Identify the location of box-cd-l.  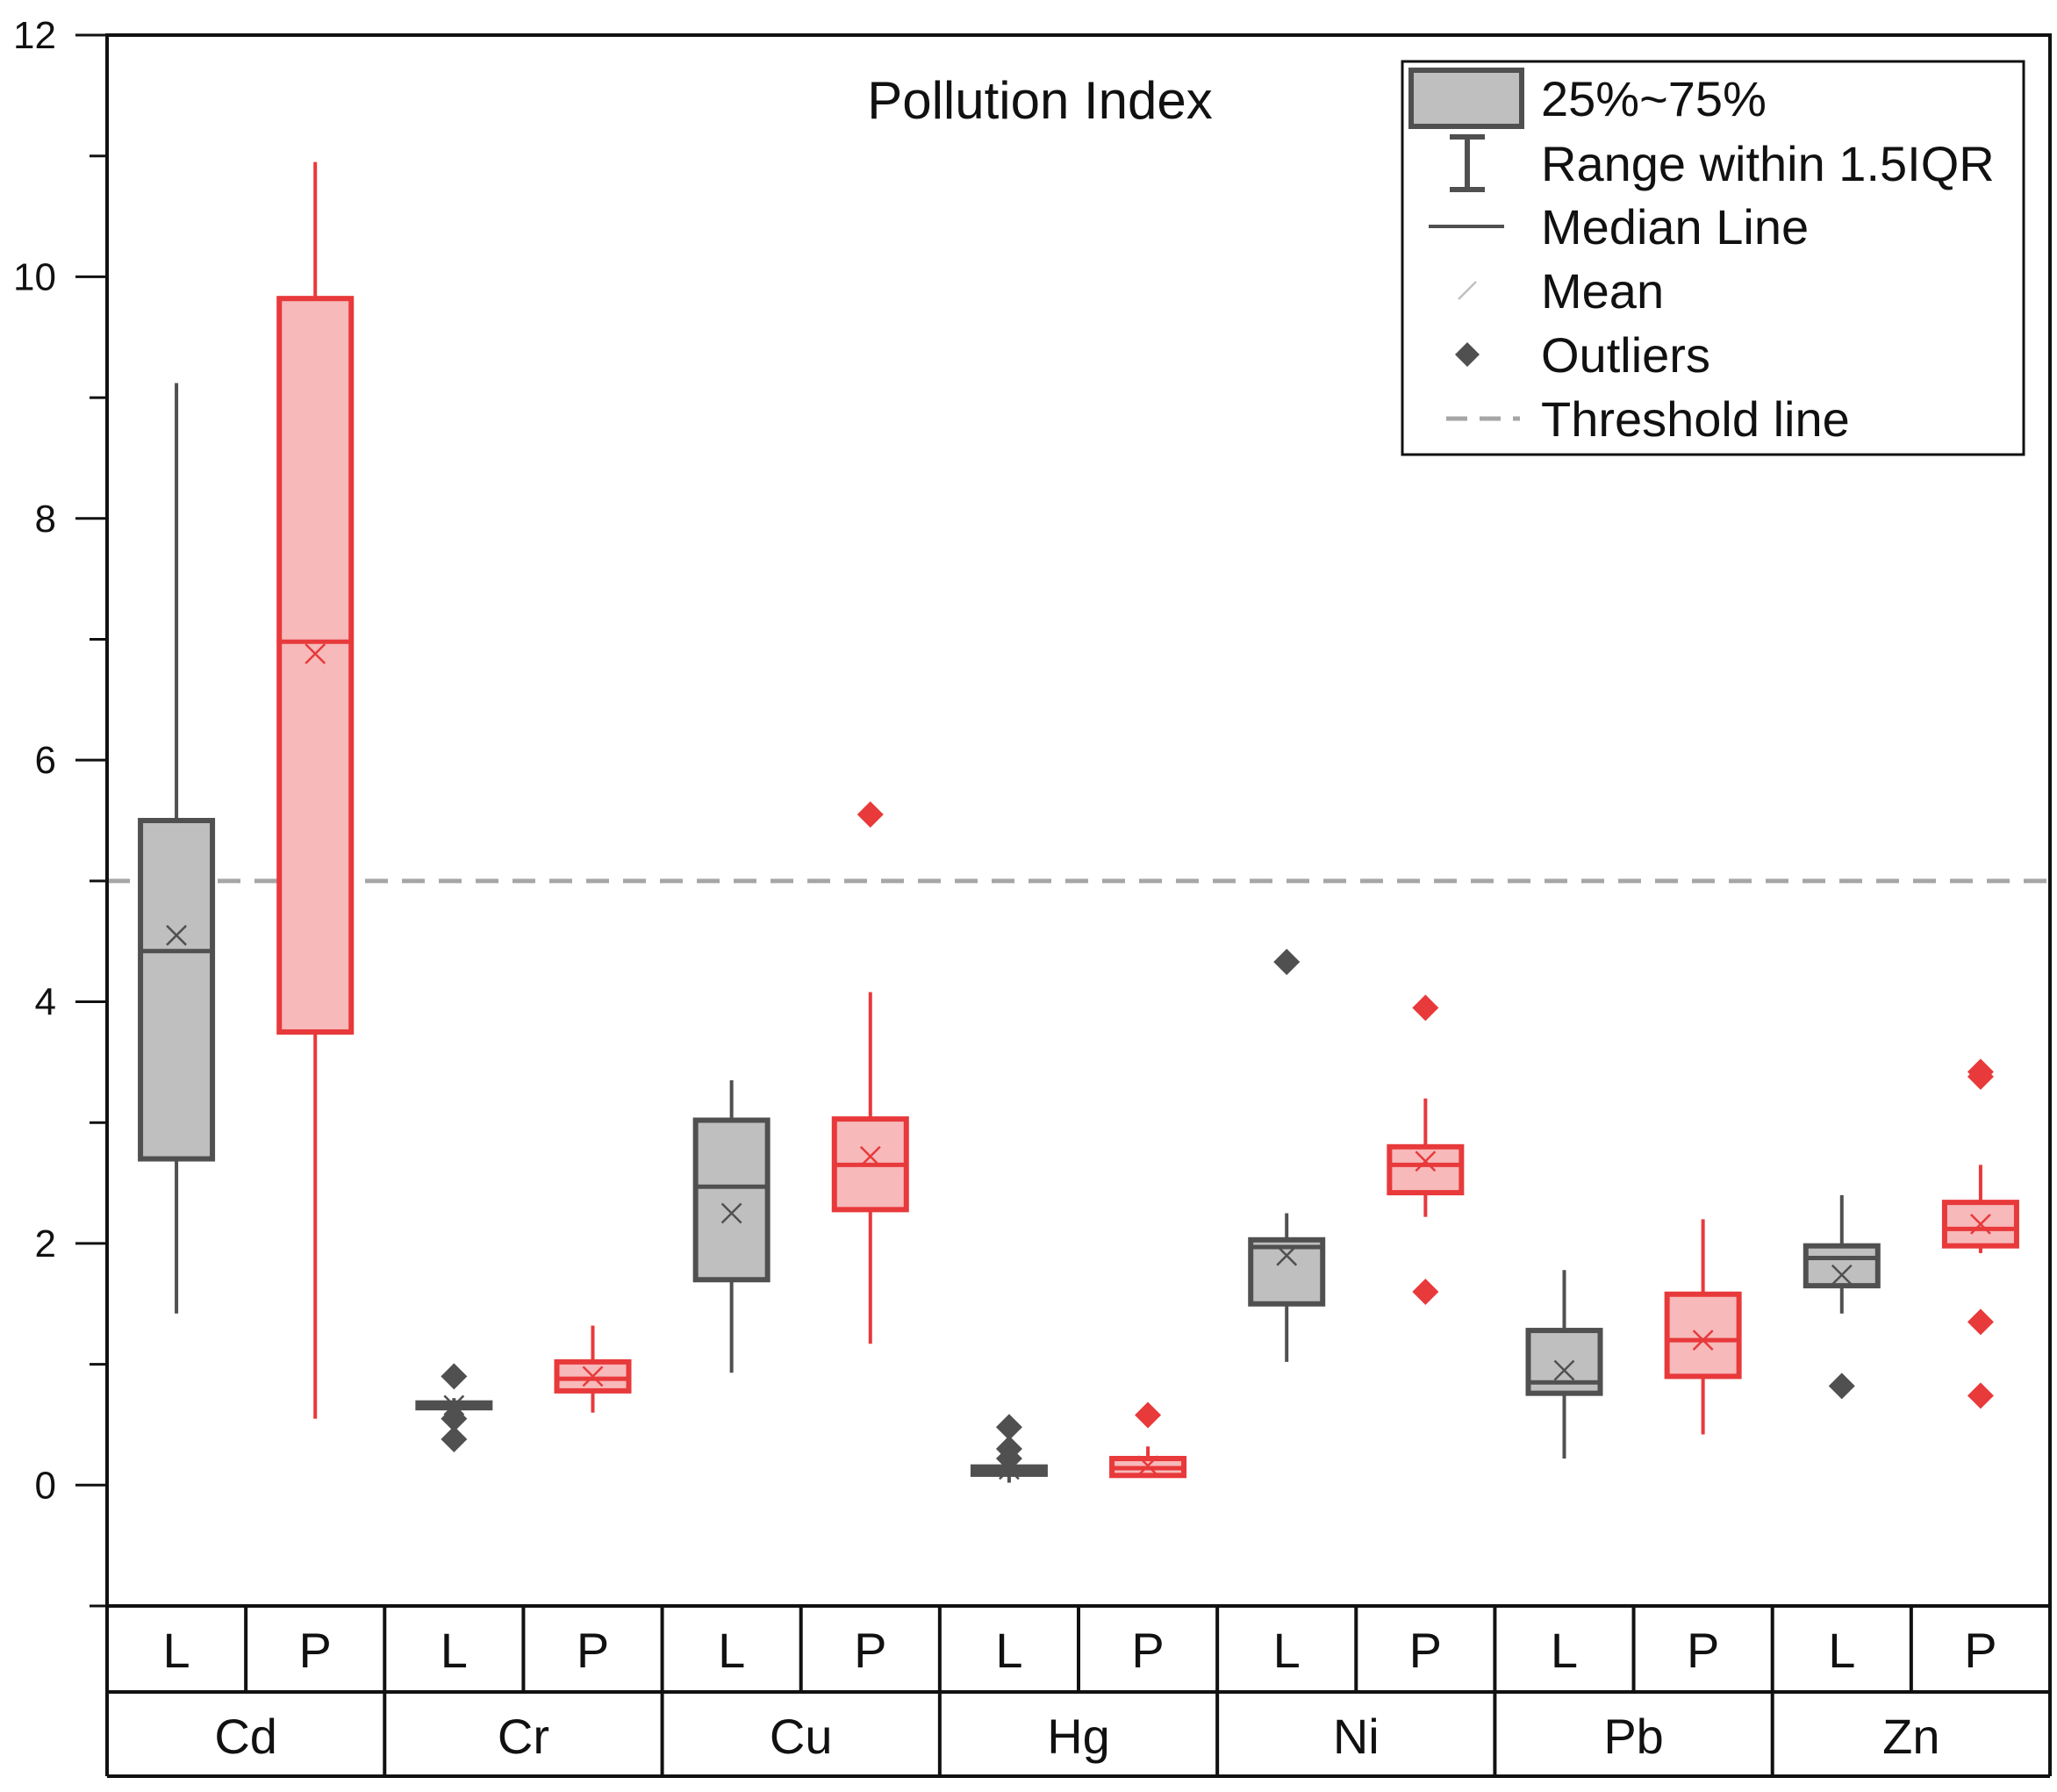
(177, 849).